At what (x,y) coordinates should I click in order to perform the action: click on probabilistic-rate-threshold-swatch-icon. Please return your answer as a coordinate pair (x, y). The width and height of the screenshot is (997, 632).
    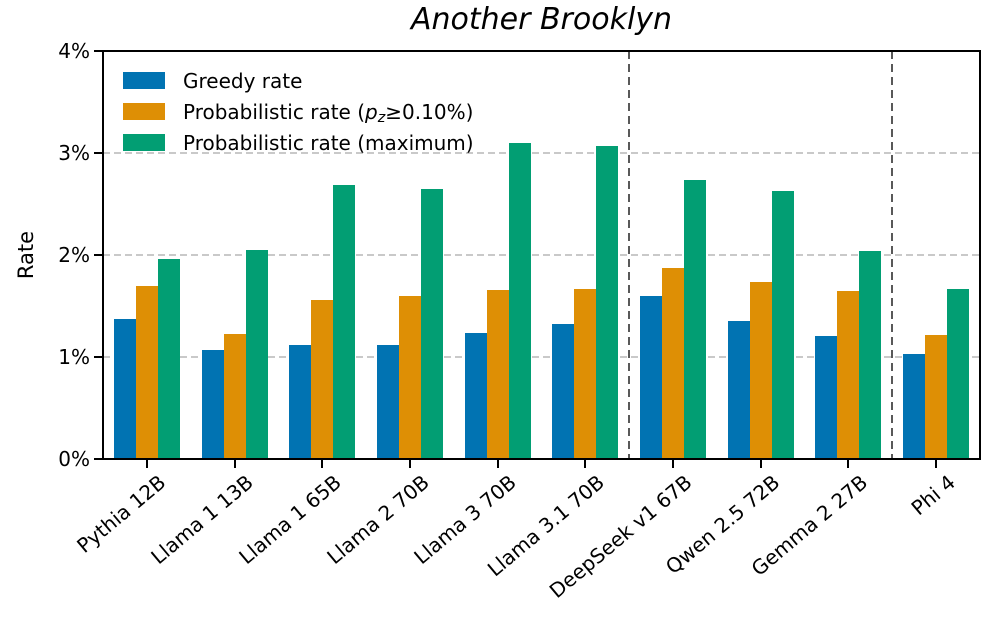
    Looking at the image, I should click on (144, 111).